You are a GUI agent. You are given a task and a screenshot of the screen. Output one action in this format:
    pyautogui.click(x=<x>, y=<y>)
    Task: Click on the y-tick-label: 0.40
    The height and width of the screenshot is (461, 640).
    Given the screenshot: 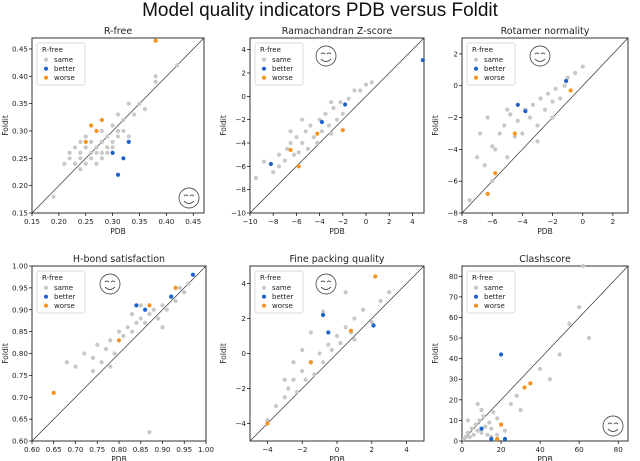 What is the action you would take?
    pyautogui.click(x=20, y=76)
    